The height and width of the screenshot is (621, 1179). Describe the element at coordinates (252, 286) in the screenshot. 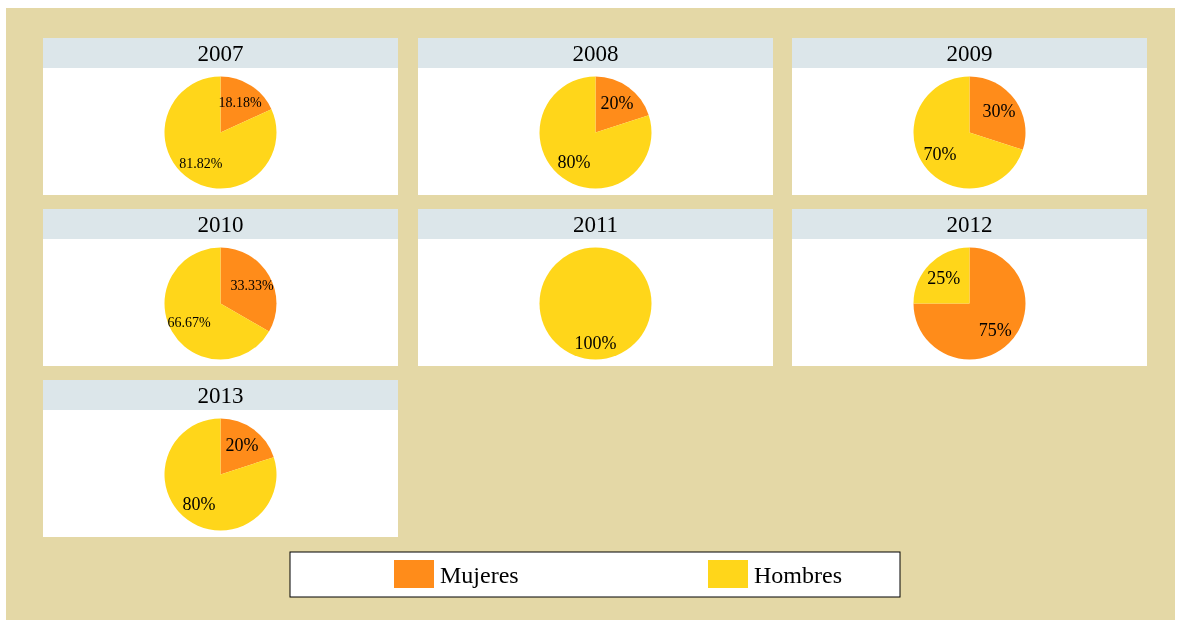

I see `data-label: 33.33%` at that location.